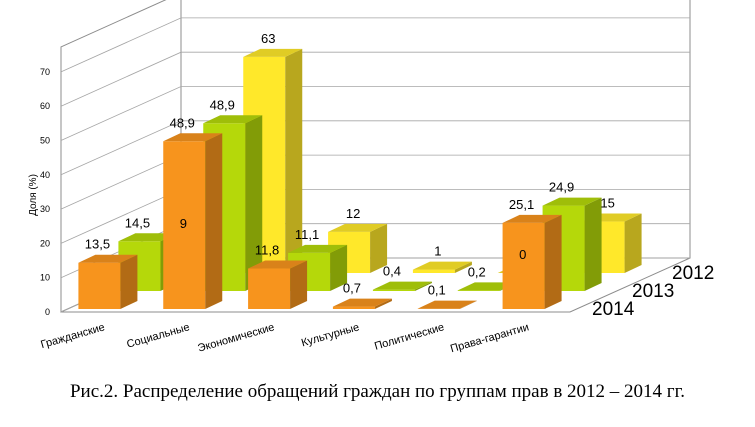 The width and height of the screenshot is (755, 427). What do you see at coordinates (45, 243) in the screenshot?
I see `y-tick-label: 20` at bounding box center [45, 243].